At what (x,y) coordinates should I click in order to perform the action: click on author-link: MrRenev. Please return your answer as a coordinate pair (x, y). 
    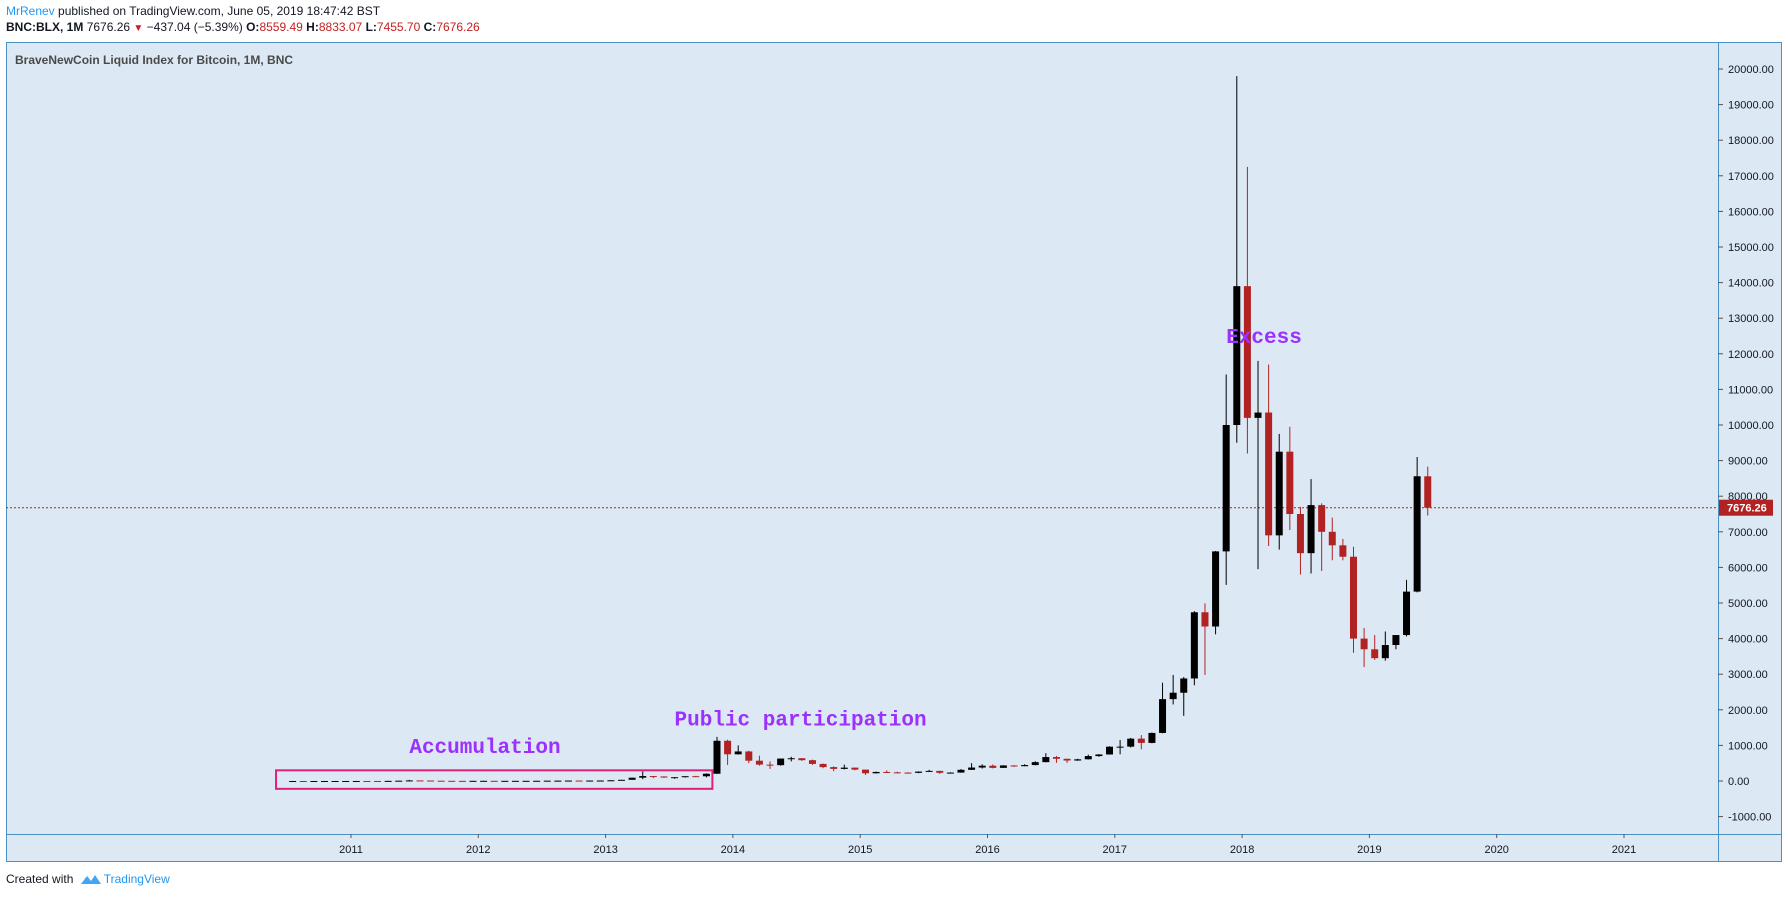
    Looking at the image, I should click on (30, 11).